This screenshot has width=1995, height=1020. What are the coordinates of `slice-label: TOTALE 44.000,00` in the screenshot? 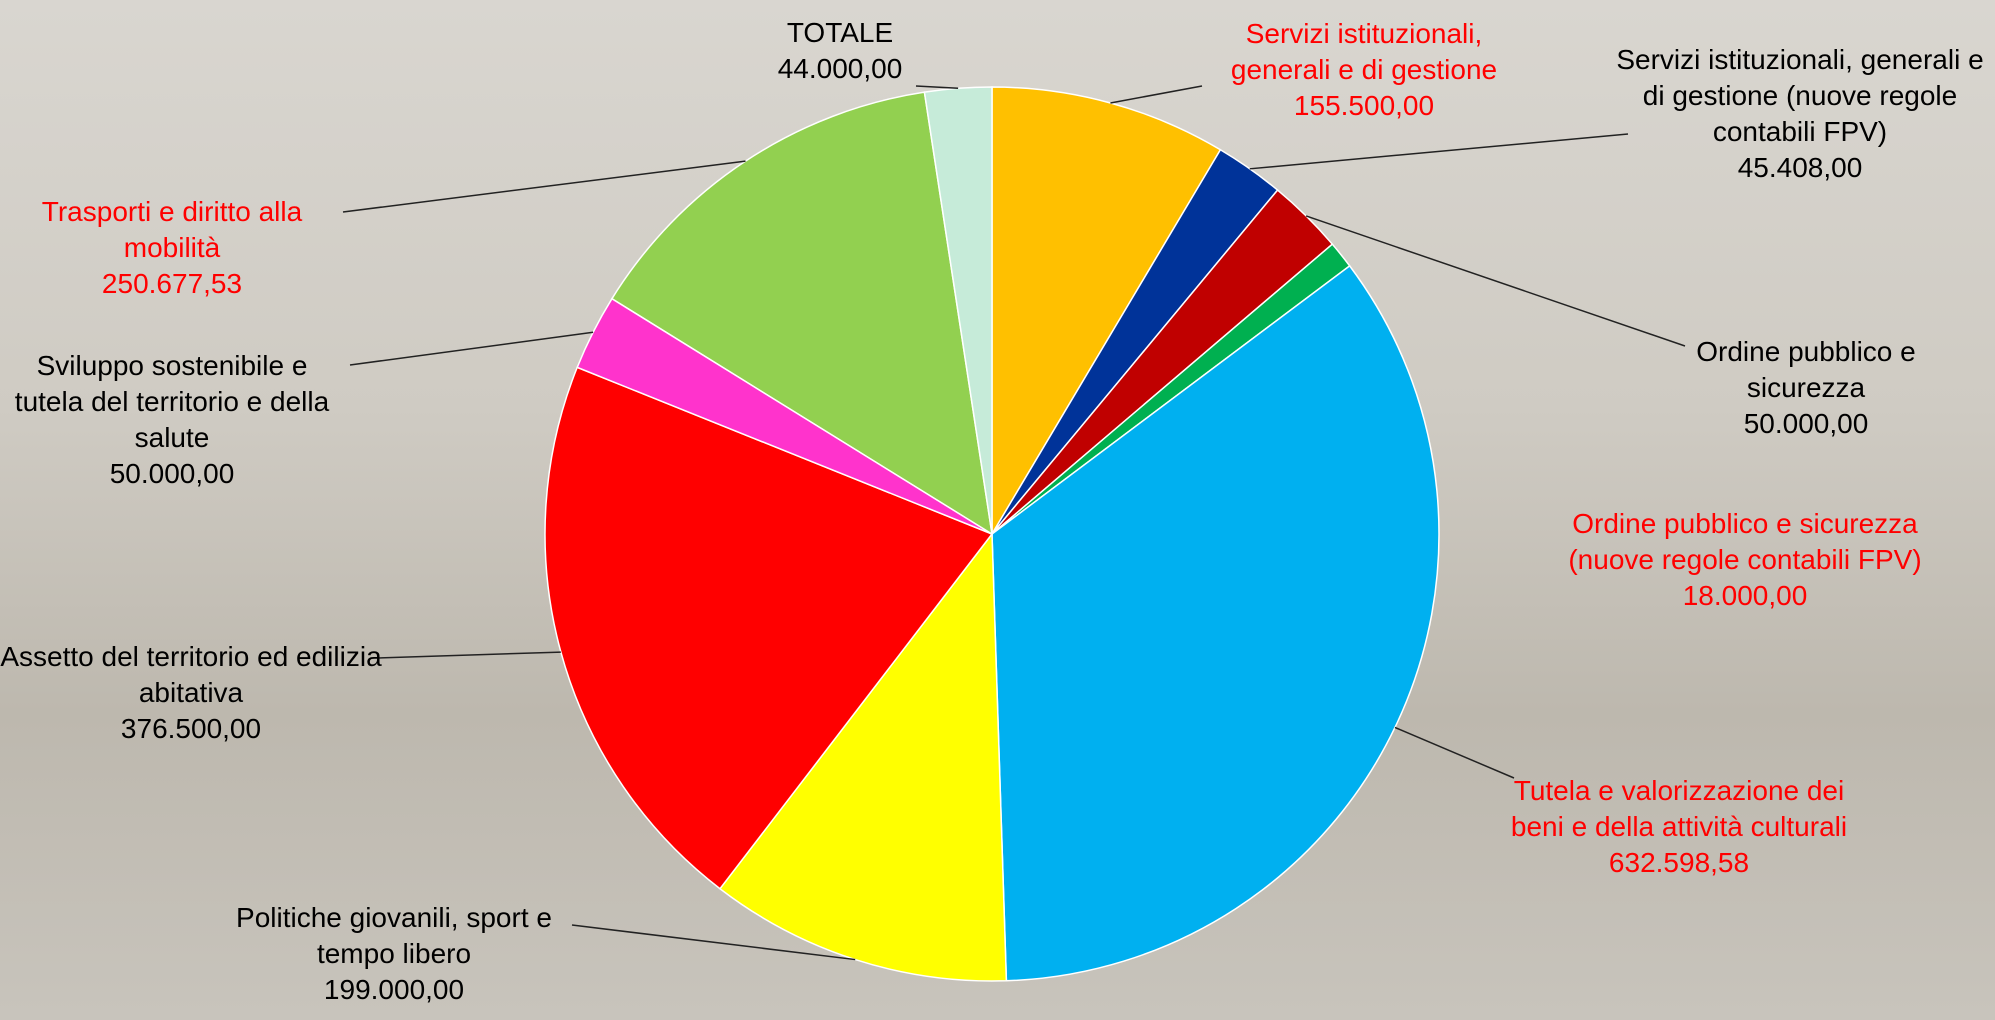 It's located at (840, 51).